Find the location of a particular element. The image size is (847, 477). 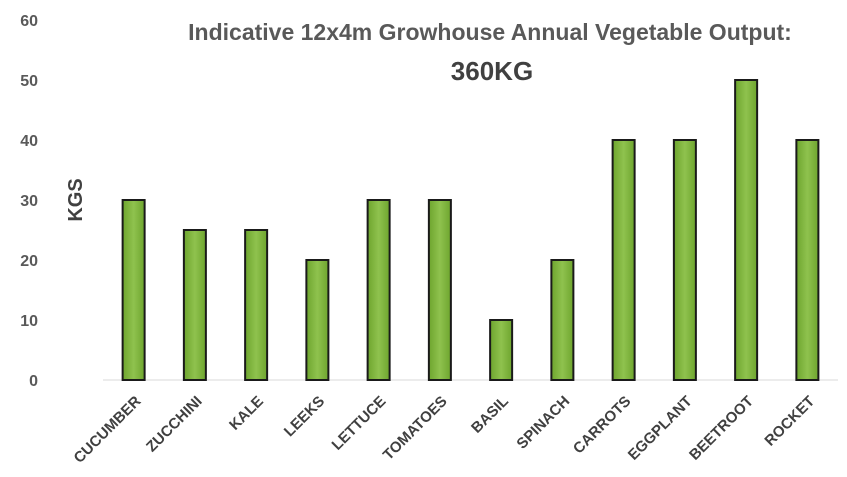

bar-kale is located at coordinates (256, 305).